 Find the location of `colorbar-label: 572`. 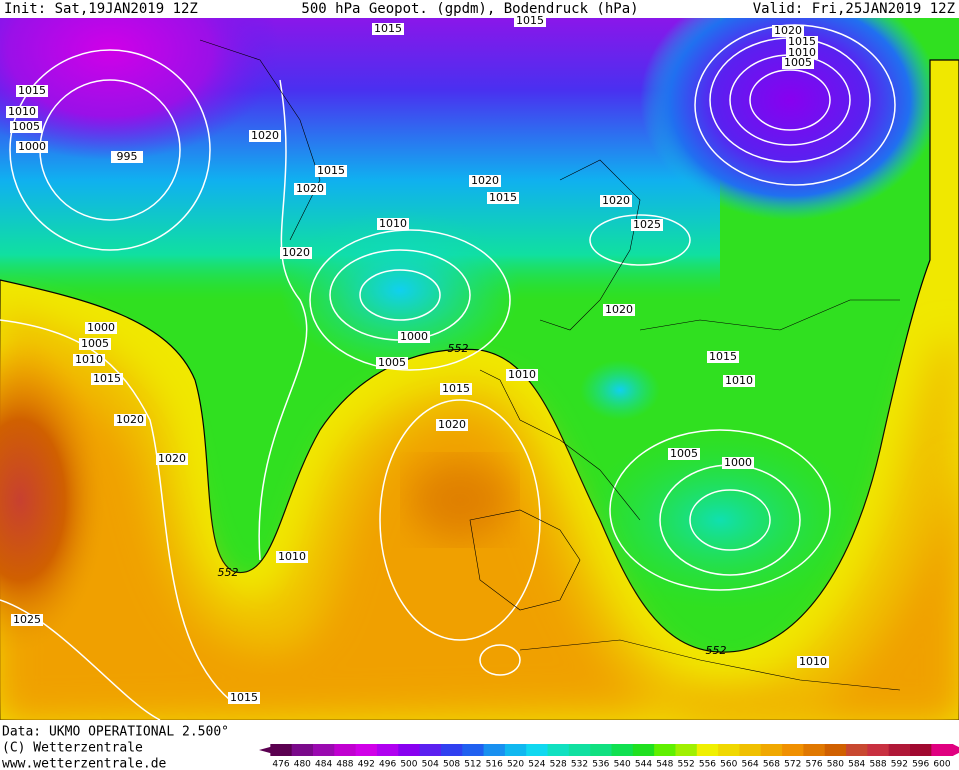

colorbar-label: 572 is located at coordinates (792, 765).